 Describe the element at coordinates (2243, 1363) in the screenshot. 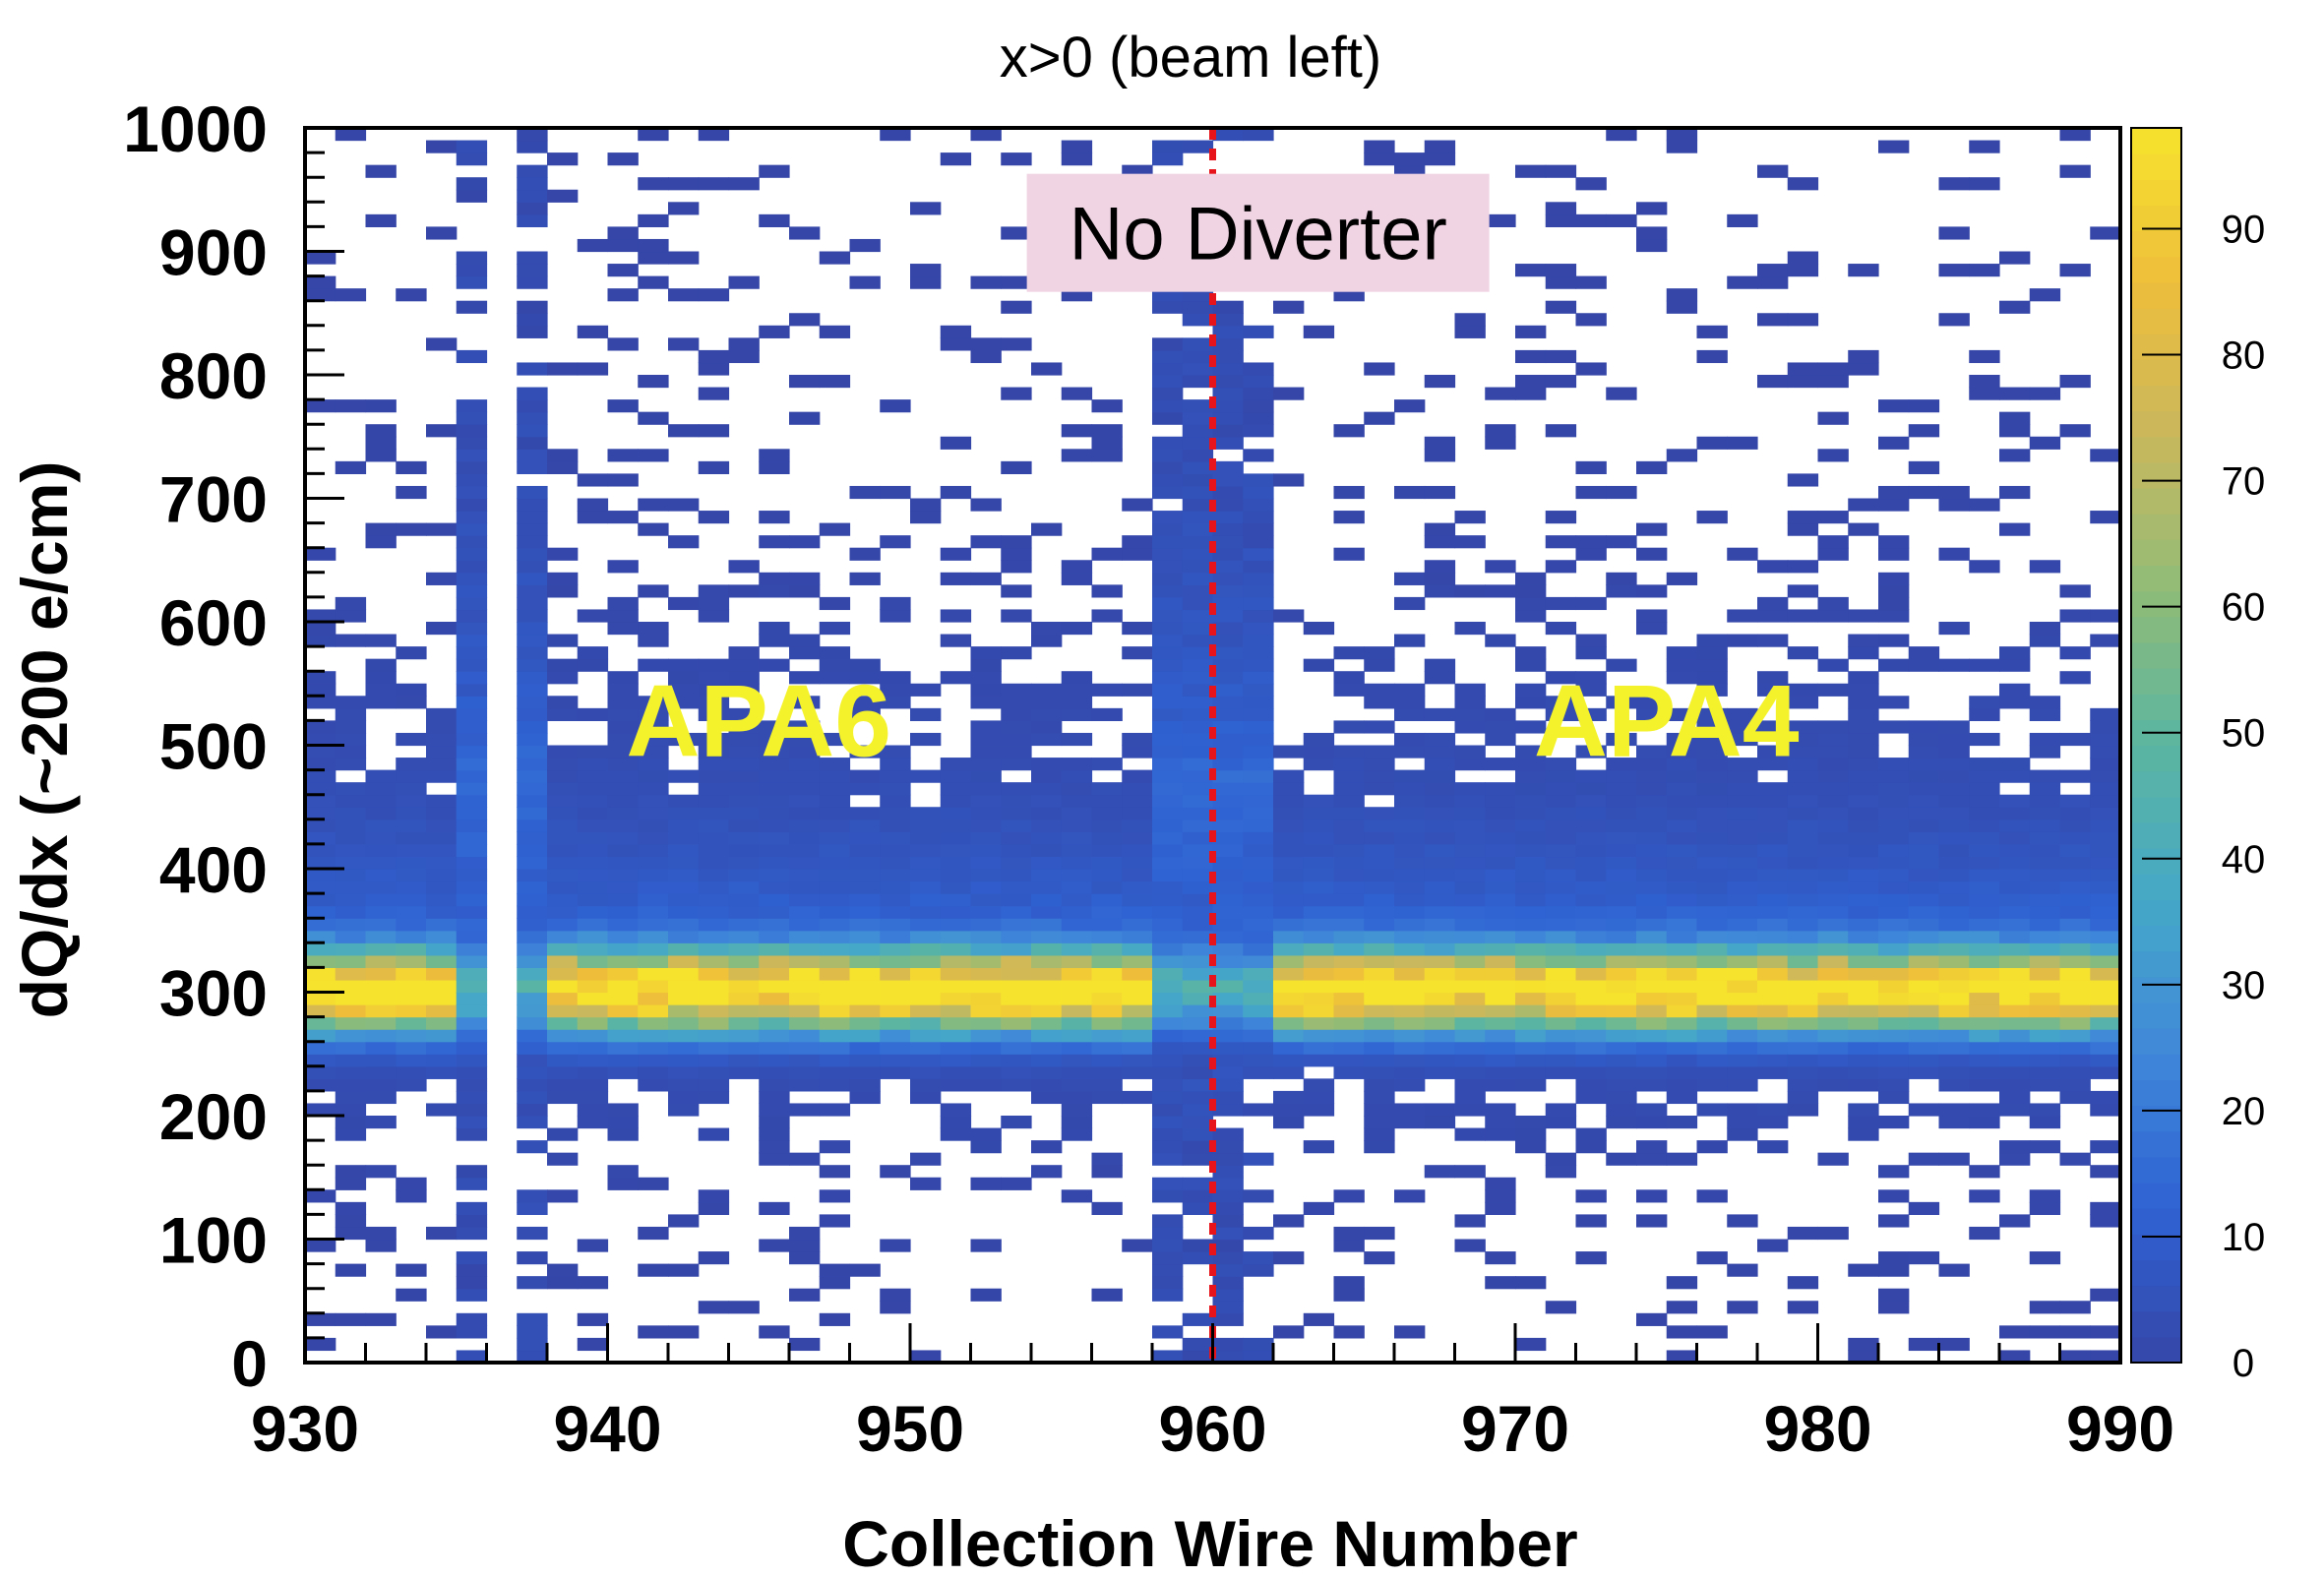

I see `colorbar-tick-label: 0` at that location.